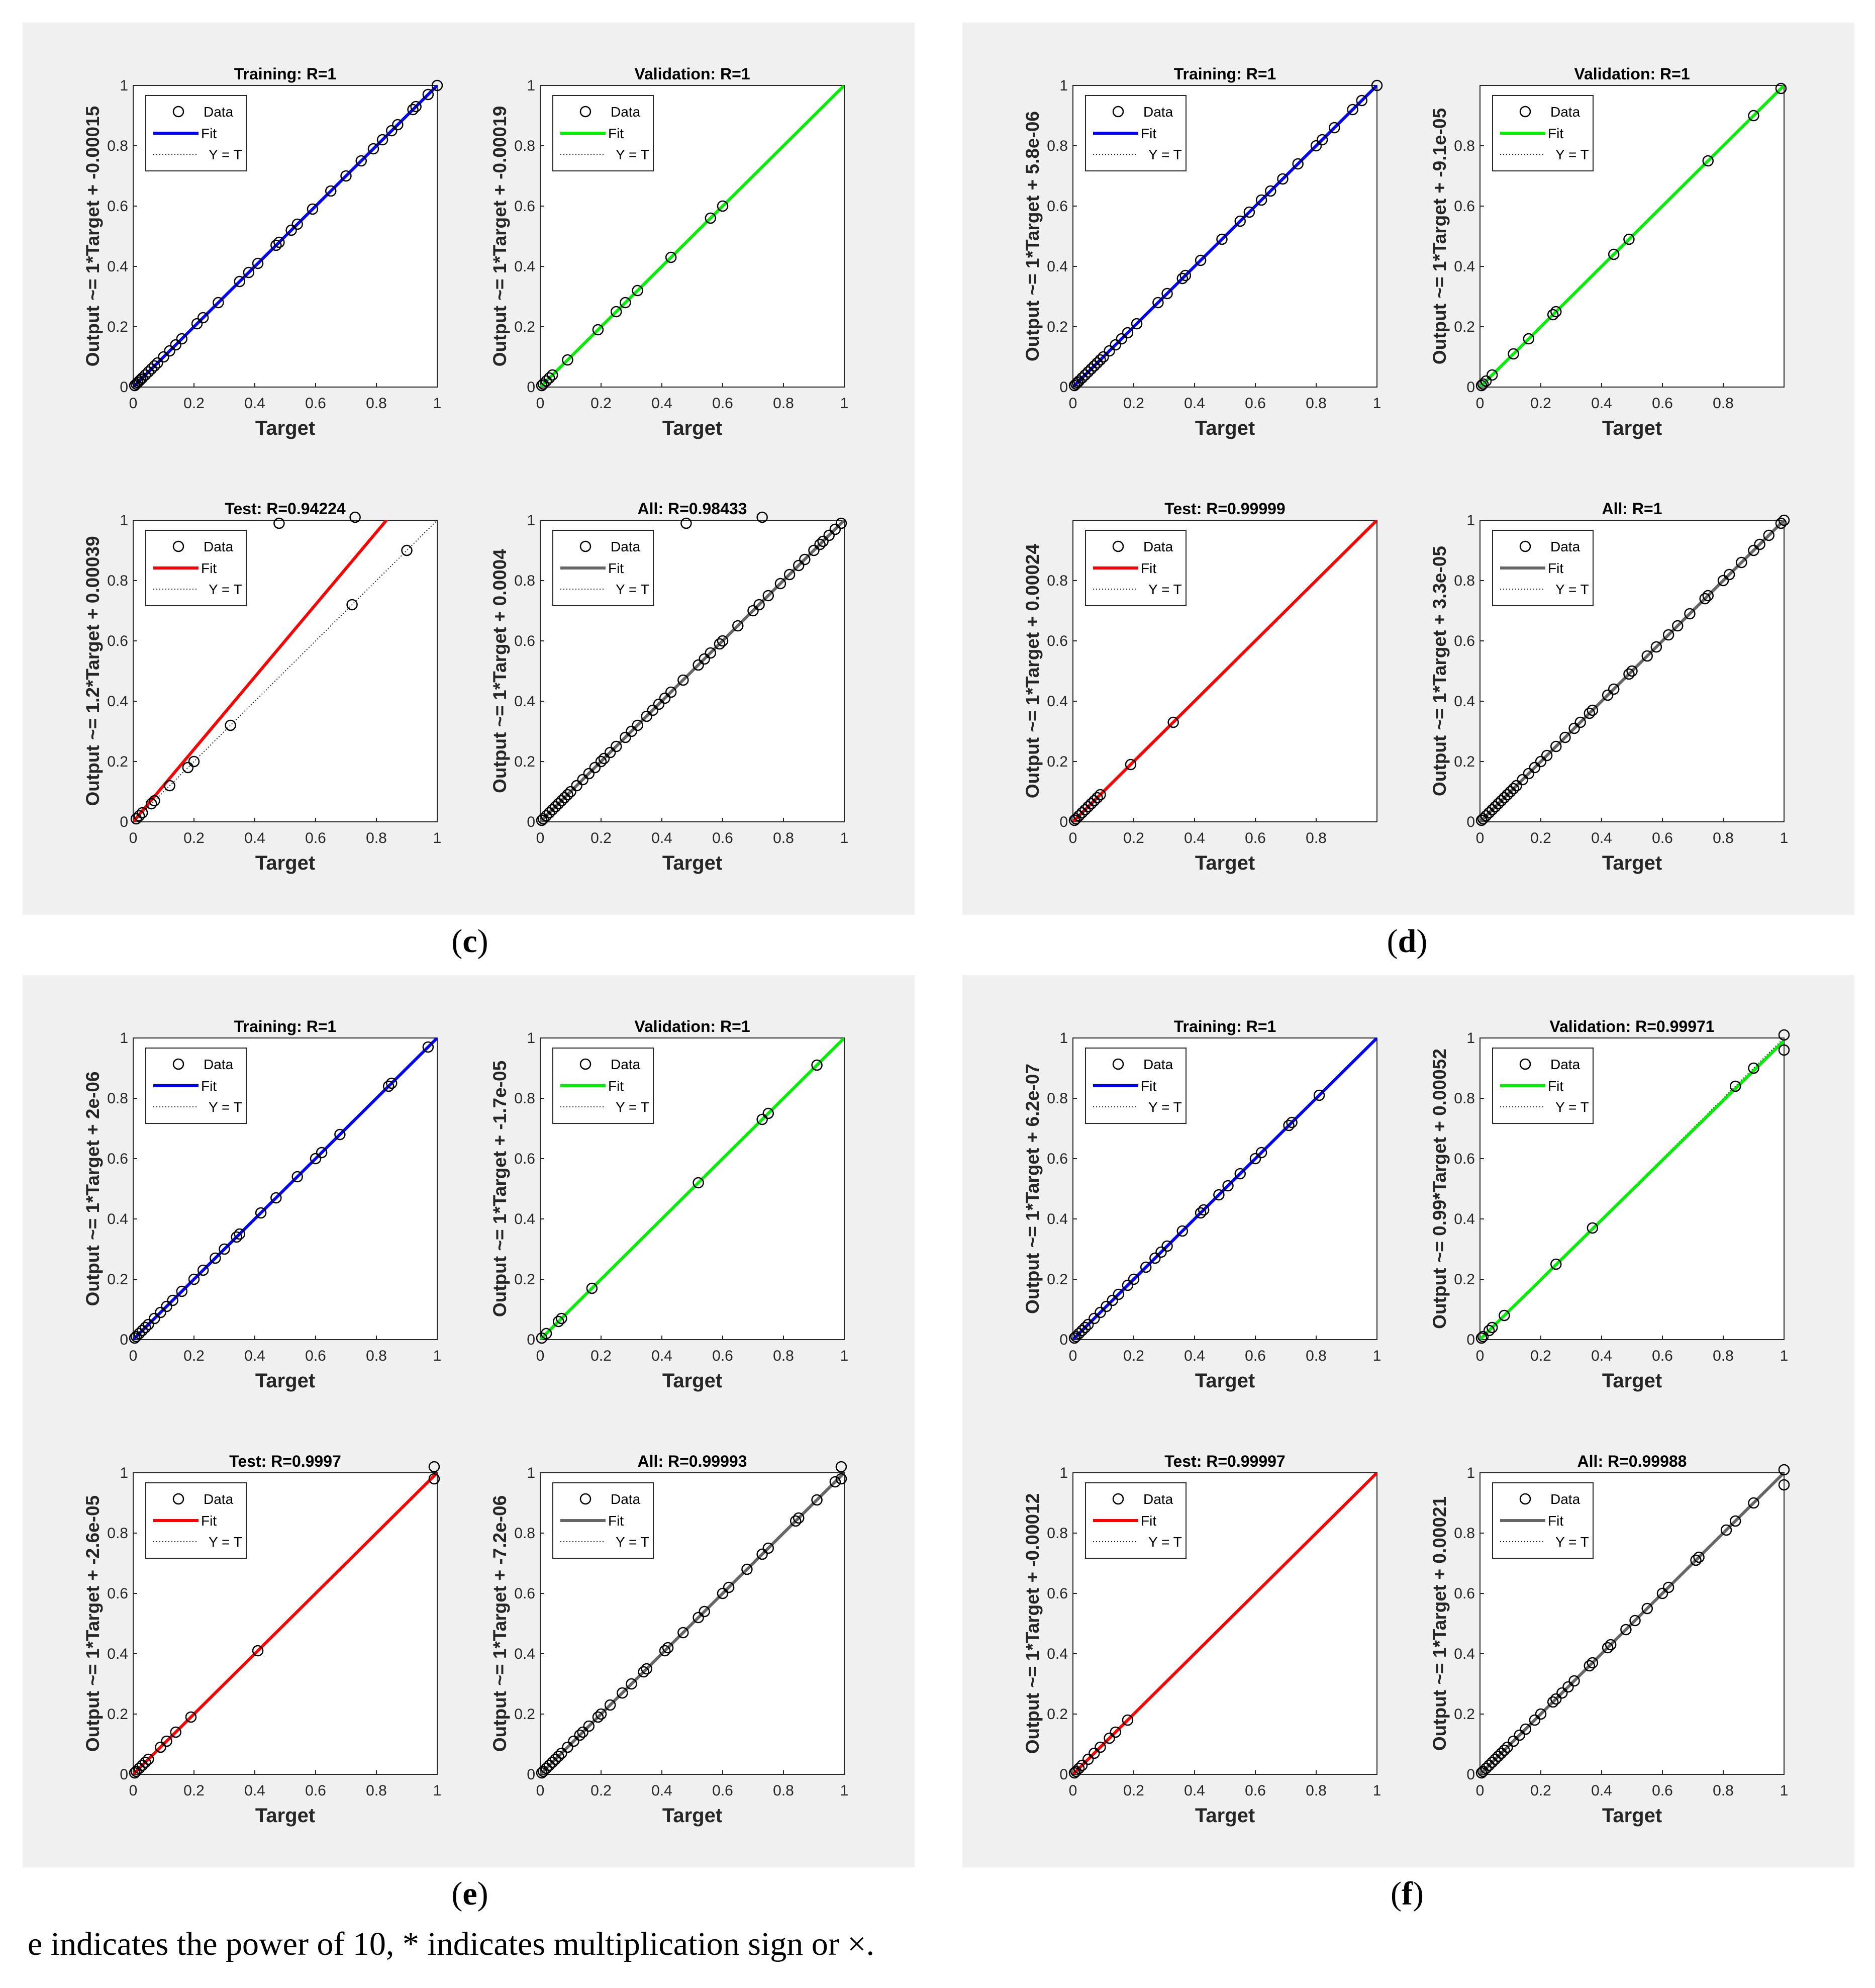 The image size is (1875, 1988). Describe the element at coordinates (1439, 236) in the screenshot. I see `y-axis-label: Output ~= 1*Target + -9.1e-05` at that location.